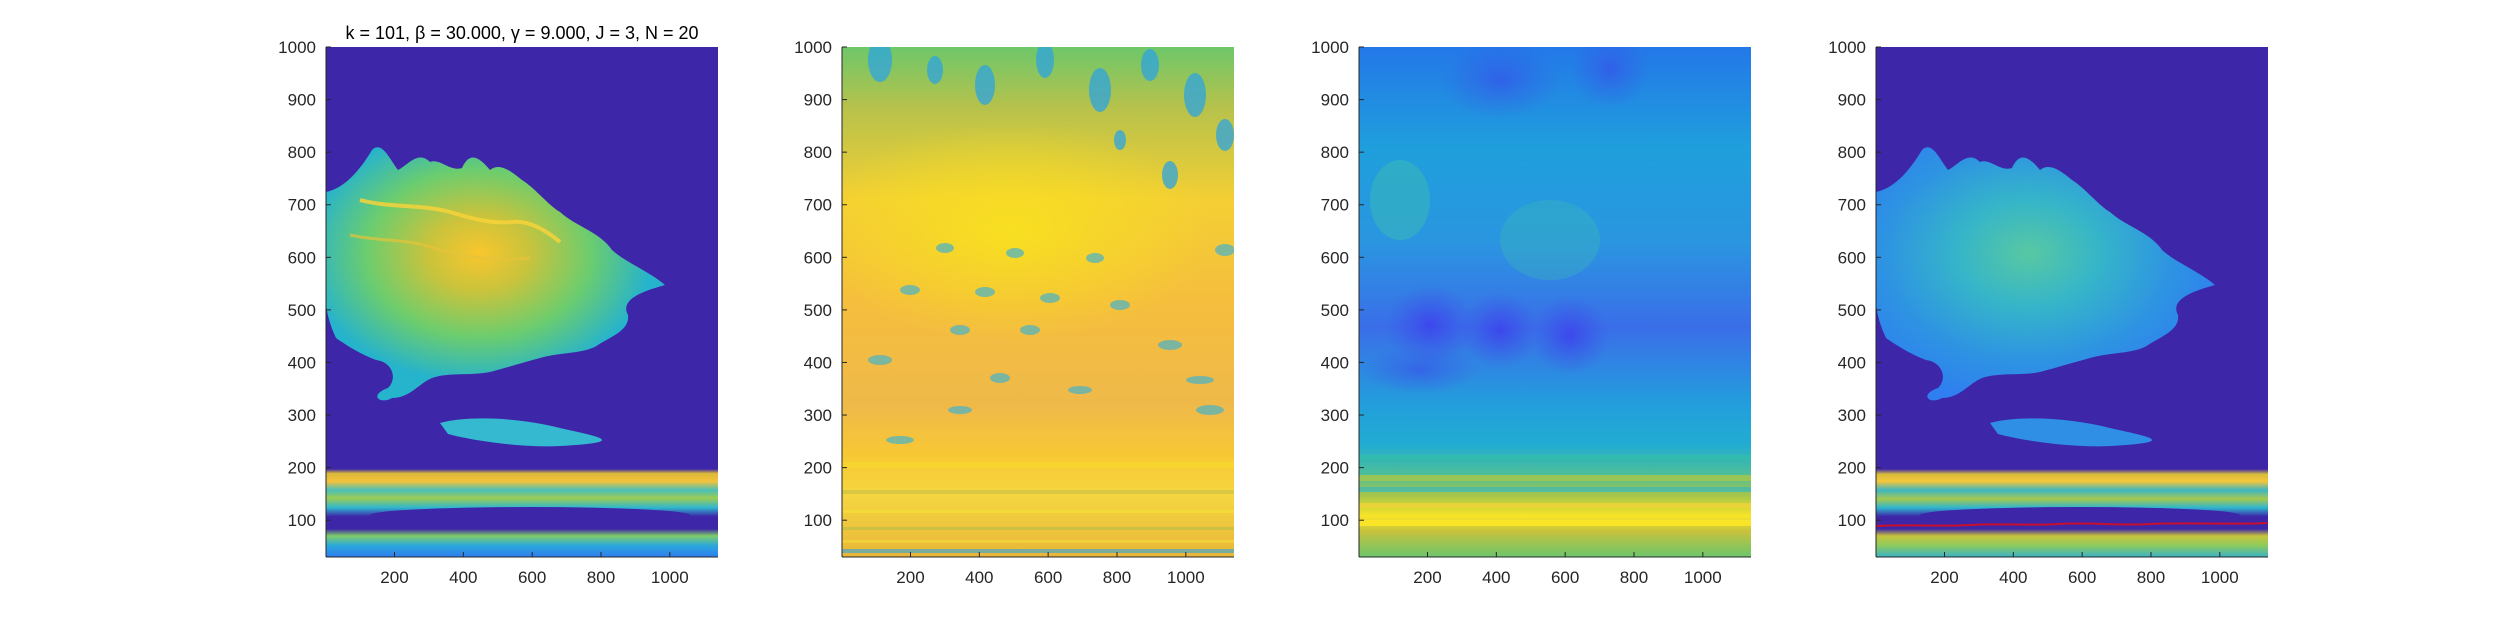 This screenshot has width=2500, height=625. Describe the element at coordinates (1010, 230) in the screenshot. I see `panel-2-bright-core` at that location.